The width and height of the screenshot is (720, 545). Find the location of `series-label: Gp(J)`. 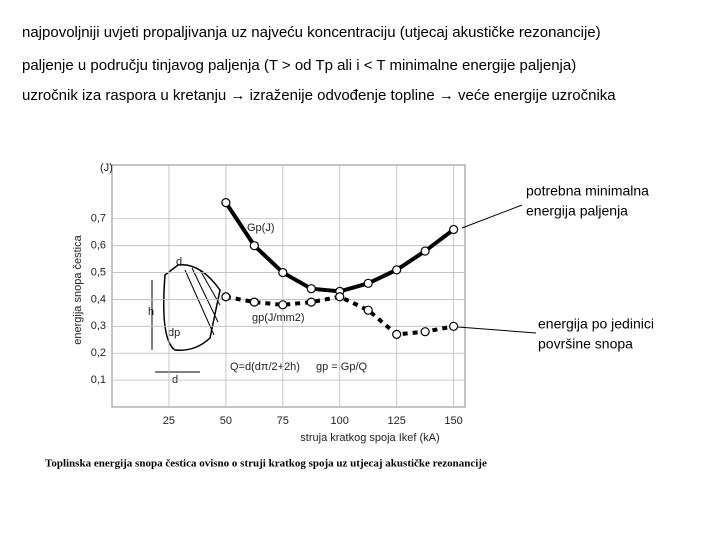

series-label: Gp(J) is located at coordinates (261, 228).